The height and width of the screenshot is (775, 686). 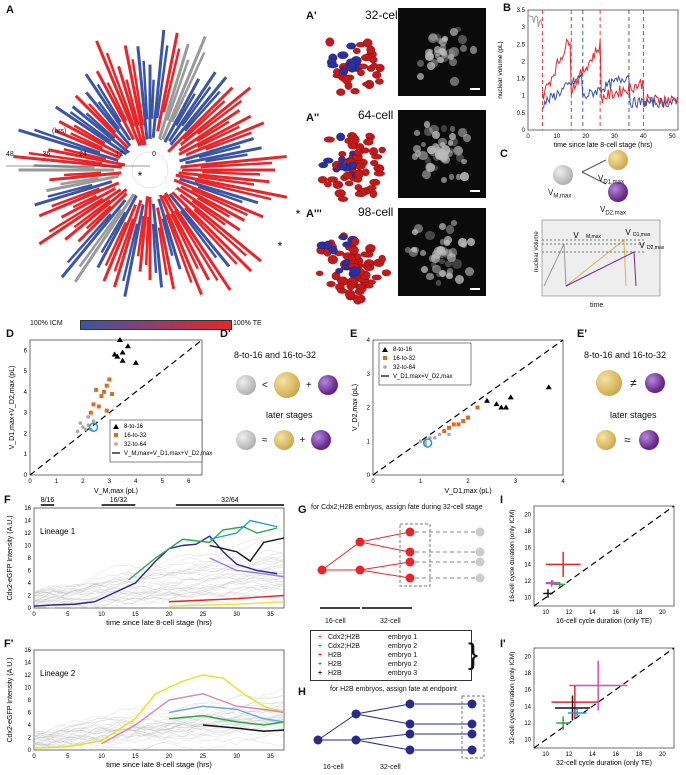 What do you see at coordinates (203, 615) in the screenshot?
I see `x-tick-label: 25` at bounding box center [203, 615].